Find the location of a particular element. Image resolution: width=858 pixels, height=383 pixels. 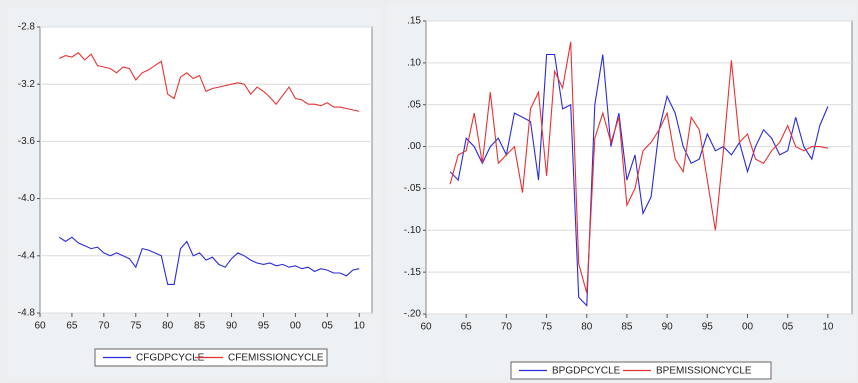

y-tick-label: -.15 is located at coordinates (413, 272).